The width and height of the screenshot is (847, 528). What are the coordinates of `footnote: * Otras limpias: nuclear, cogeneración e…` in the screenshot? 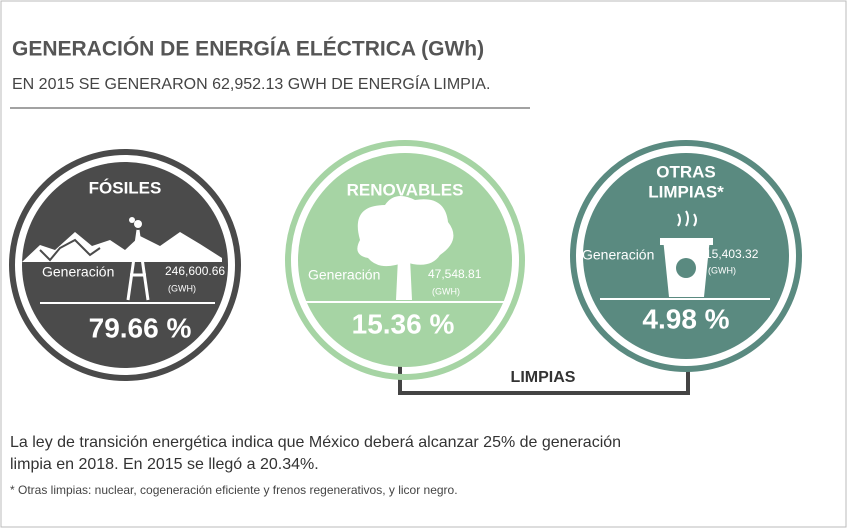 It's located at (234, 490).